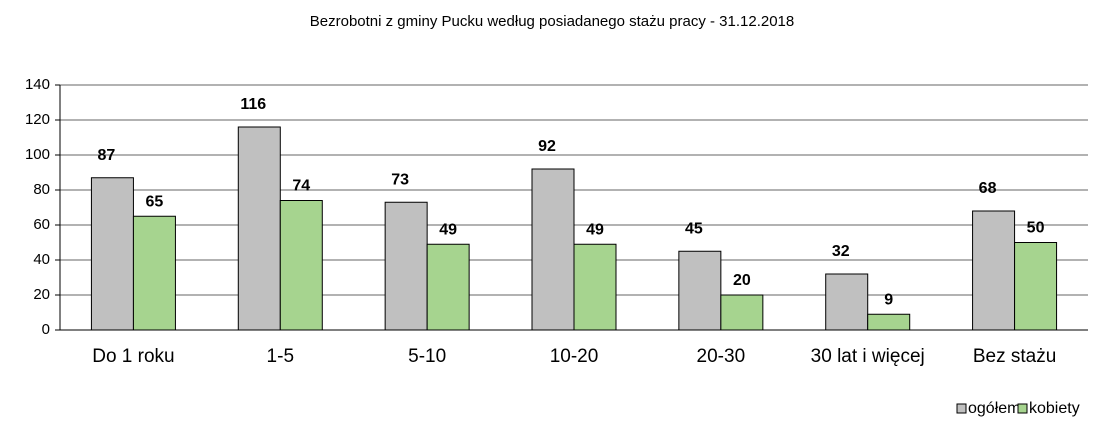 The height and width of the screenshot is (423, 1105). What do you see at coordinates (888, 299) in the screenshot?
I see `value-label: 9` at bounding box center [888, 299].